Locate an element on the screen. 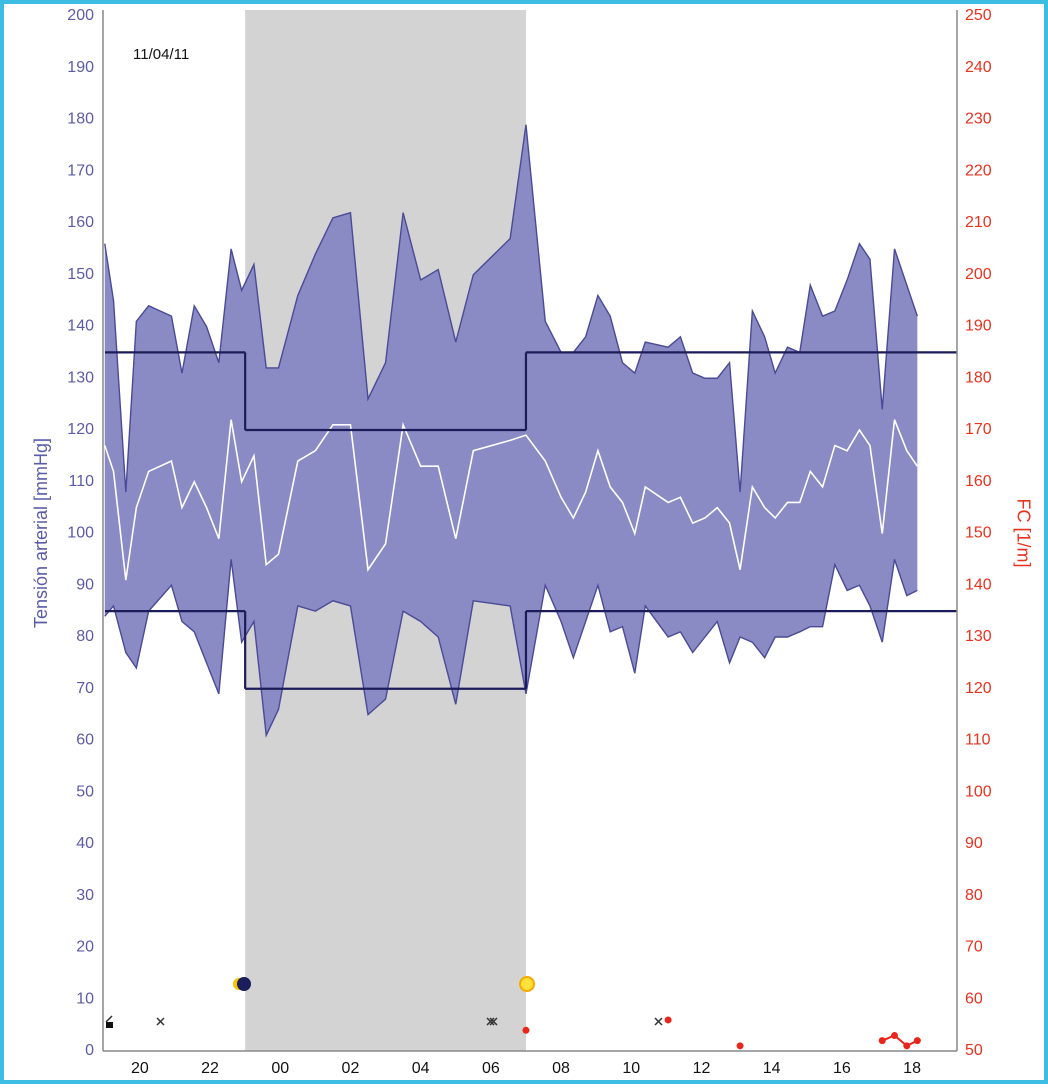  event-marker-box is located at coordinates (109, 1025).